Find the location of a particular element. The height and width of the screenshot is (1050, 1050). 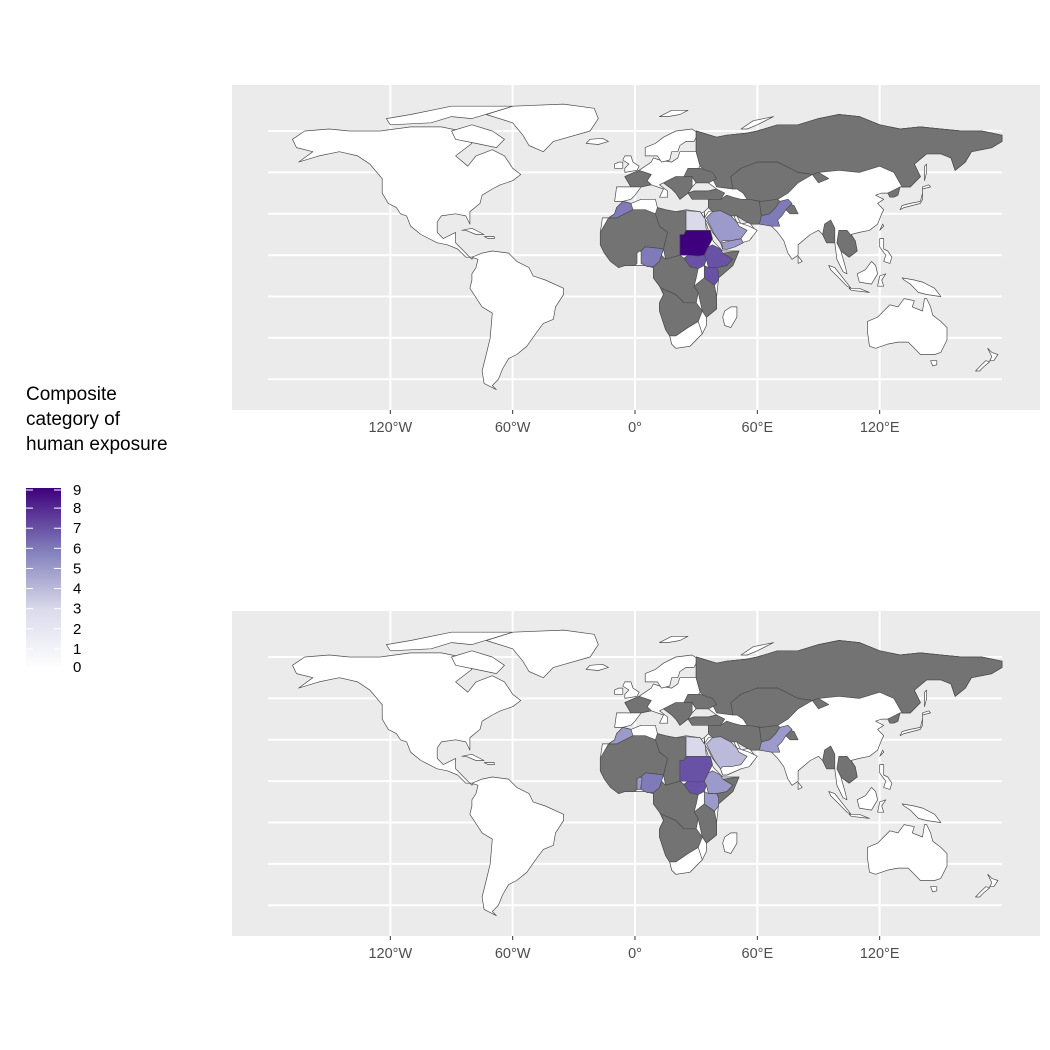

excluded-france-area is located at coordinates (638, 178).